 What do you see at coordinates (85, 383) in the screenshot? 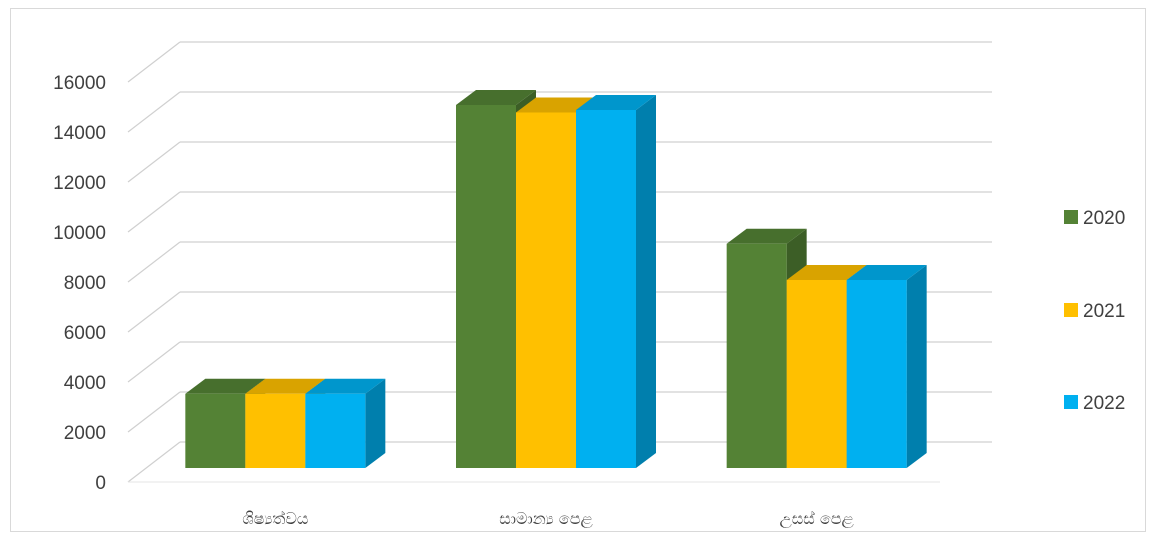
I see `y-tick-label: 4000` at bounding box center [85, 383].